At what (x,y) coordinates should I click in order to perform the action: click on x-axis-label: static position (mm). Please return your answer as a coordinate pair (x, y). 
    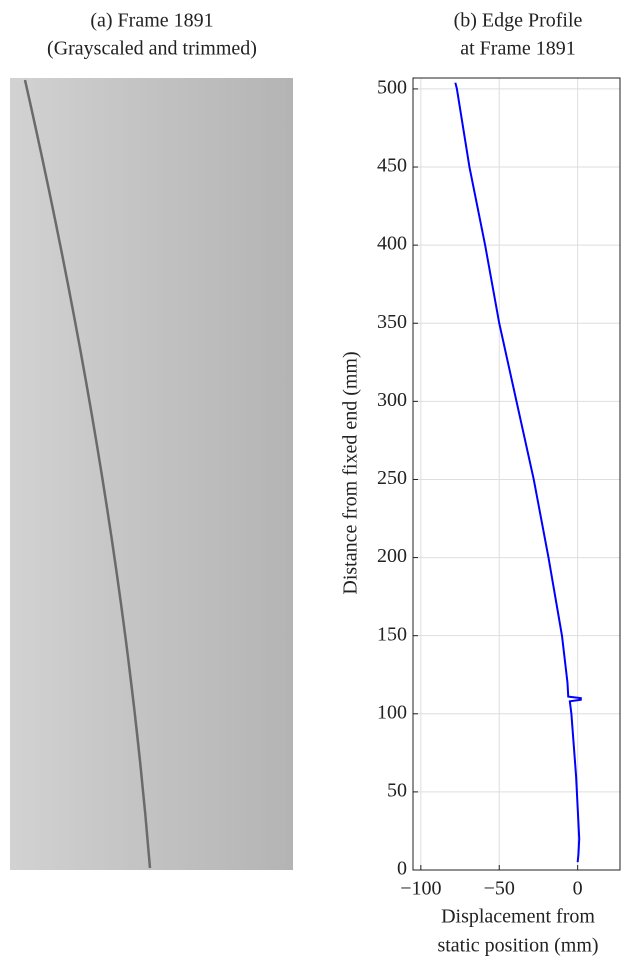
    Looking at the image, I should click on (517, 946).